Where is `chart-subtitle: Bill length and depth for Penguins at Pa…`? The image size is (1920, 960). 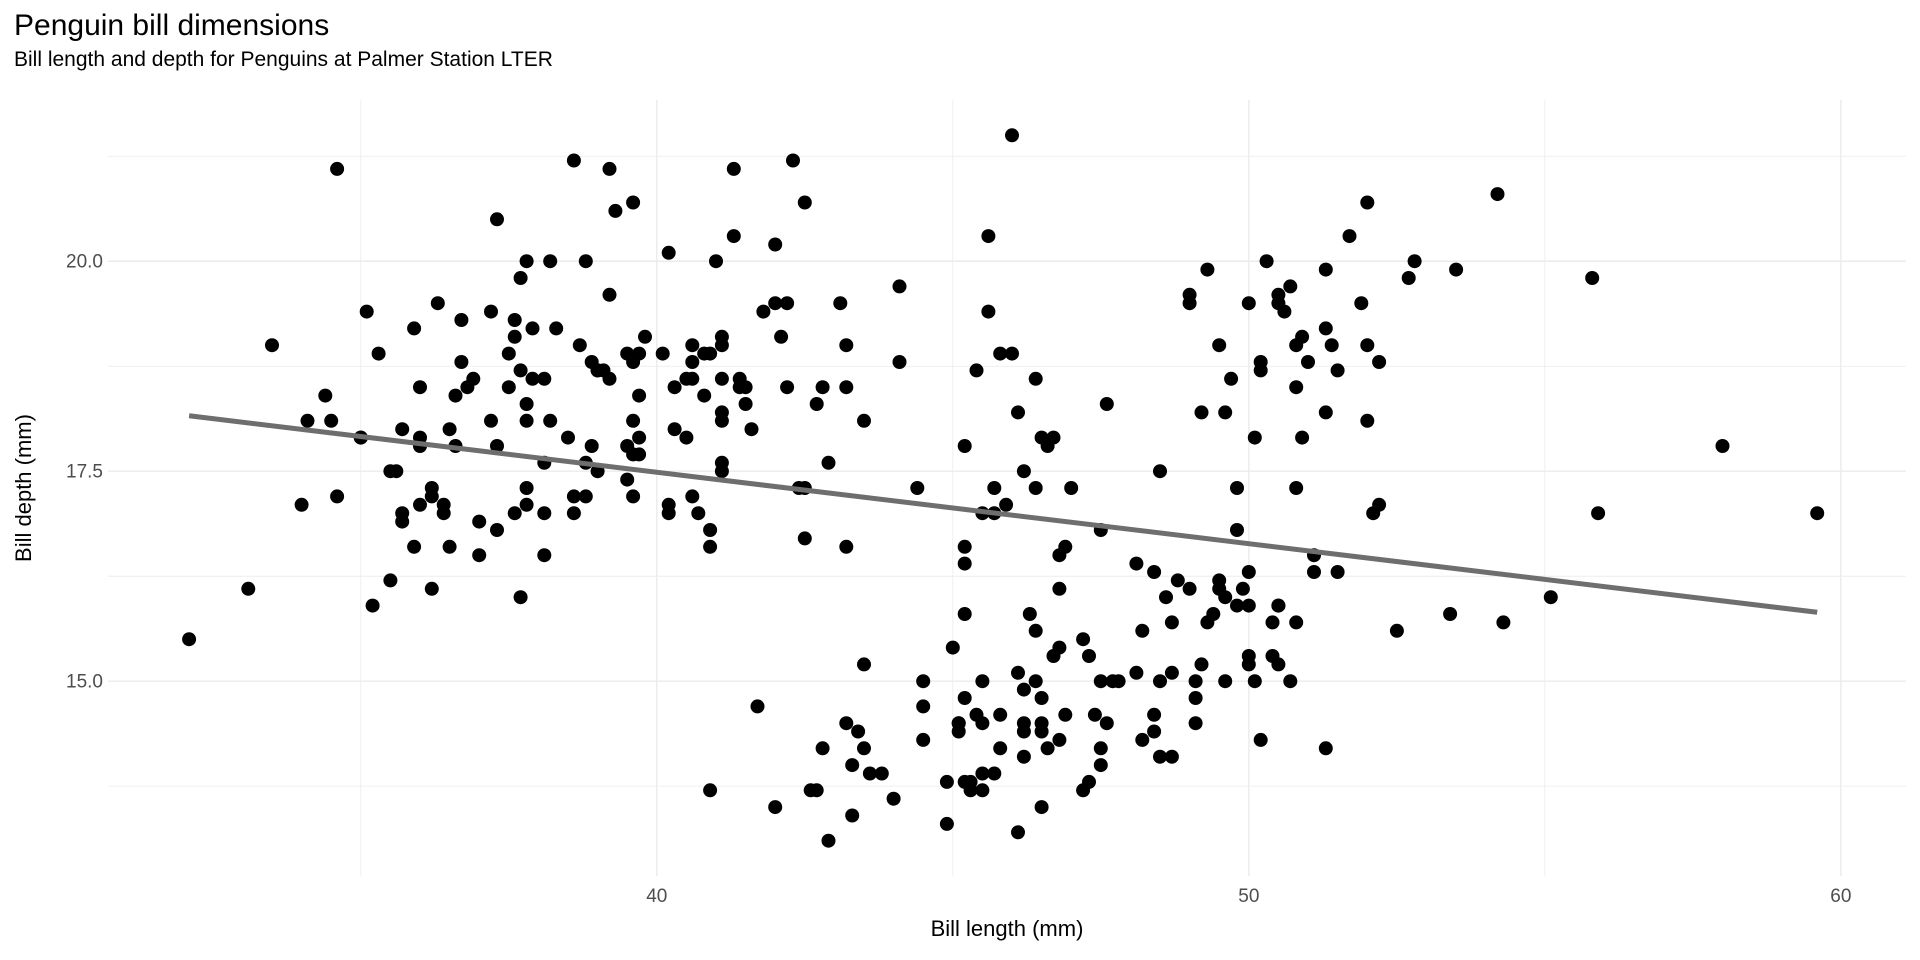
chart-subtitle: Bill length and depth for Penguins at Pa… is located at coordinates (283, 59).